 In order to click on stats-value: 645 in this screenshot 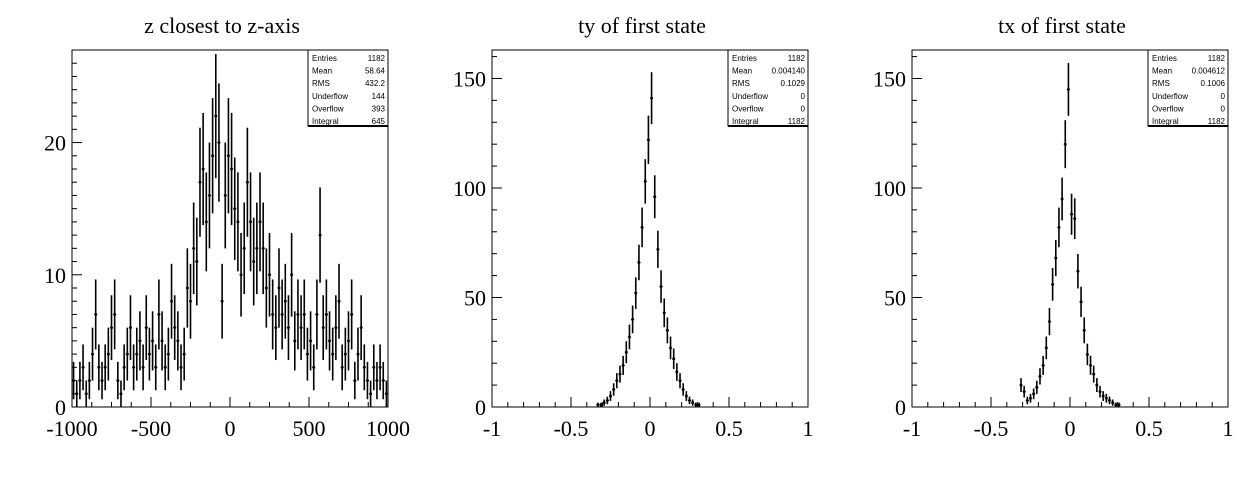, I will do `click(379, 121)`.